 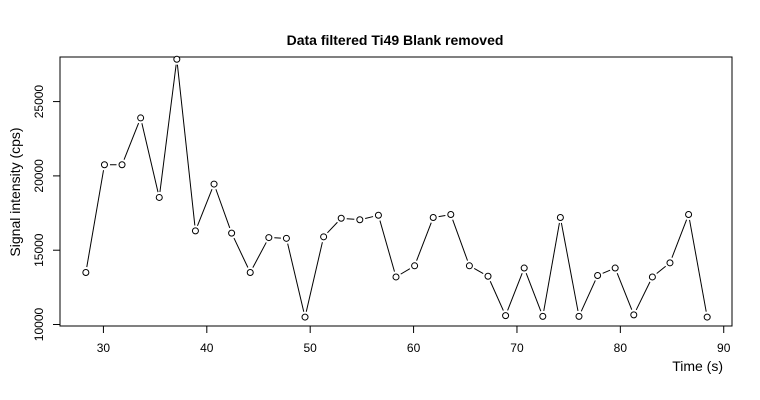 What do you see at coordinates (15, 191) in the screenshot?
I see `y-axis-label: Signal intensity (cps)` at bounding box center [15, 191].